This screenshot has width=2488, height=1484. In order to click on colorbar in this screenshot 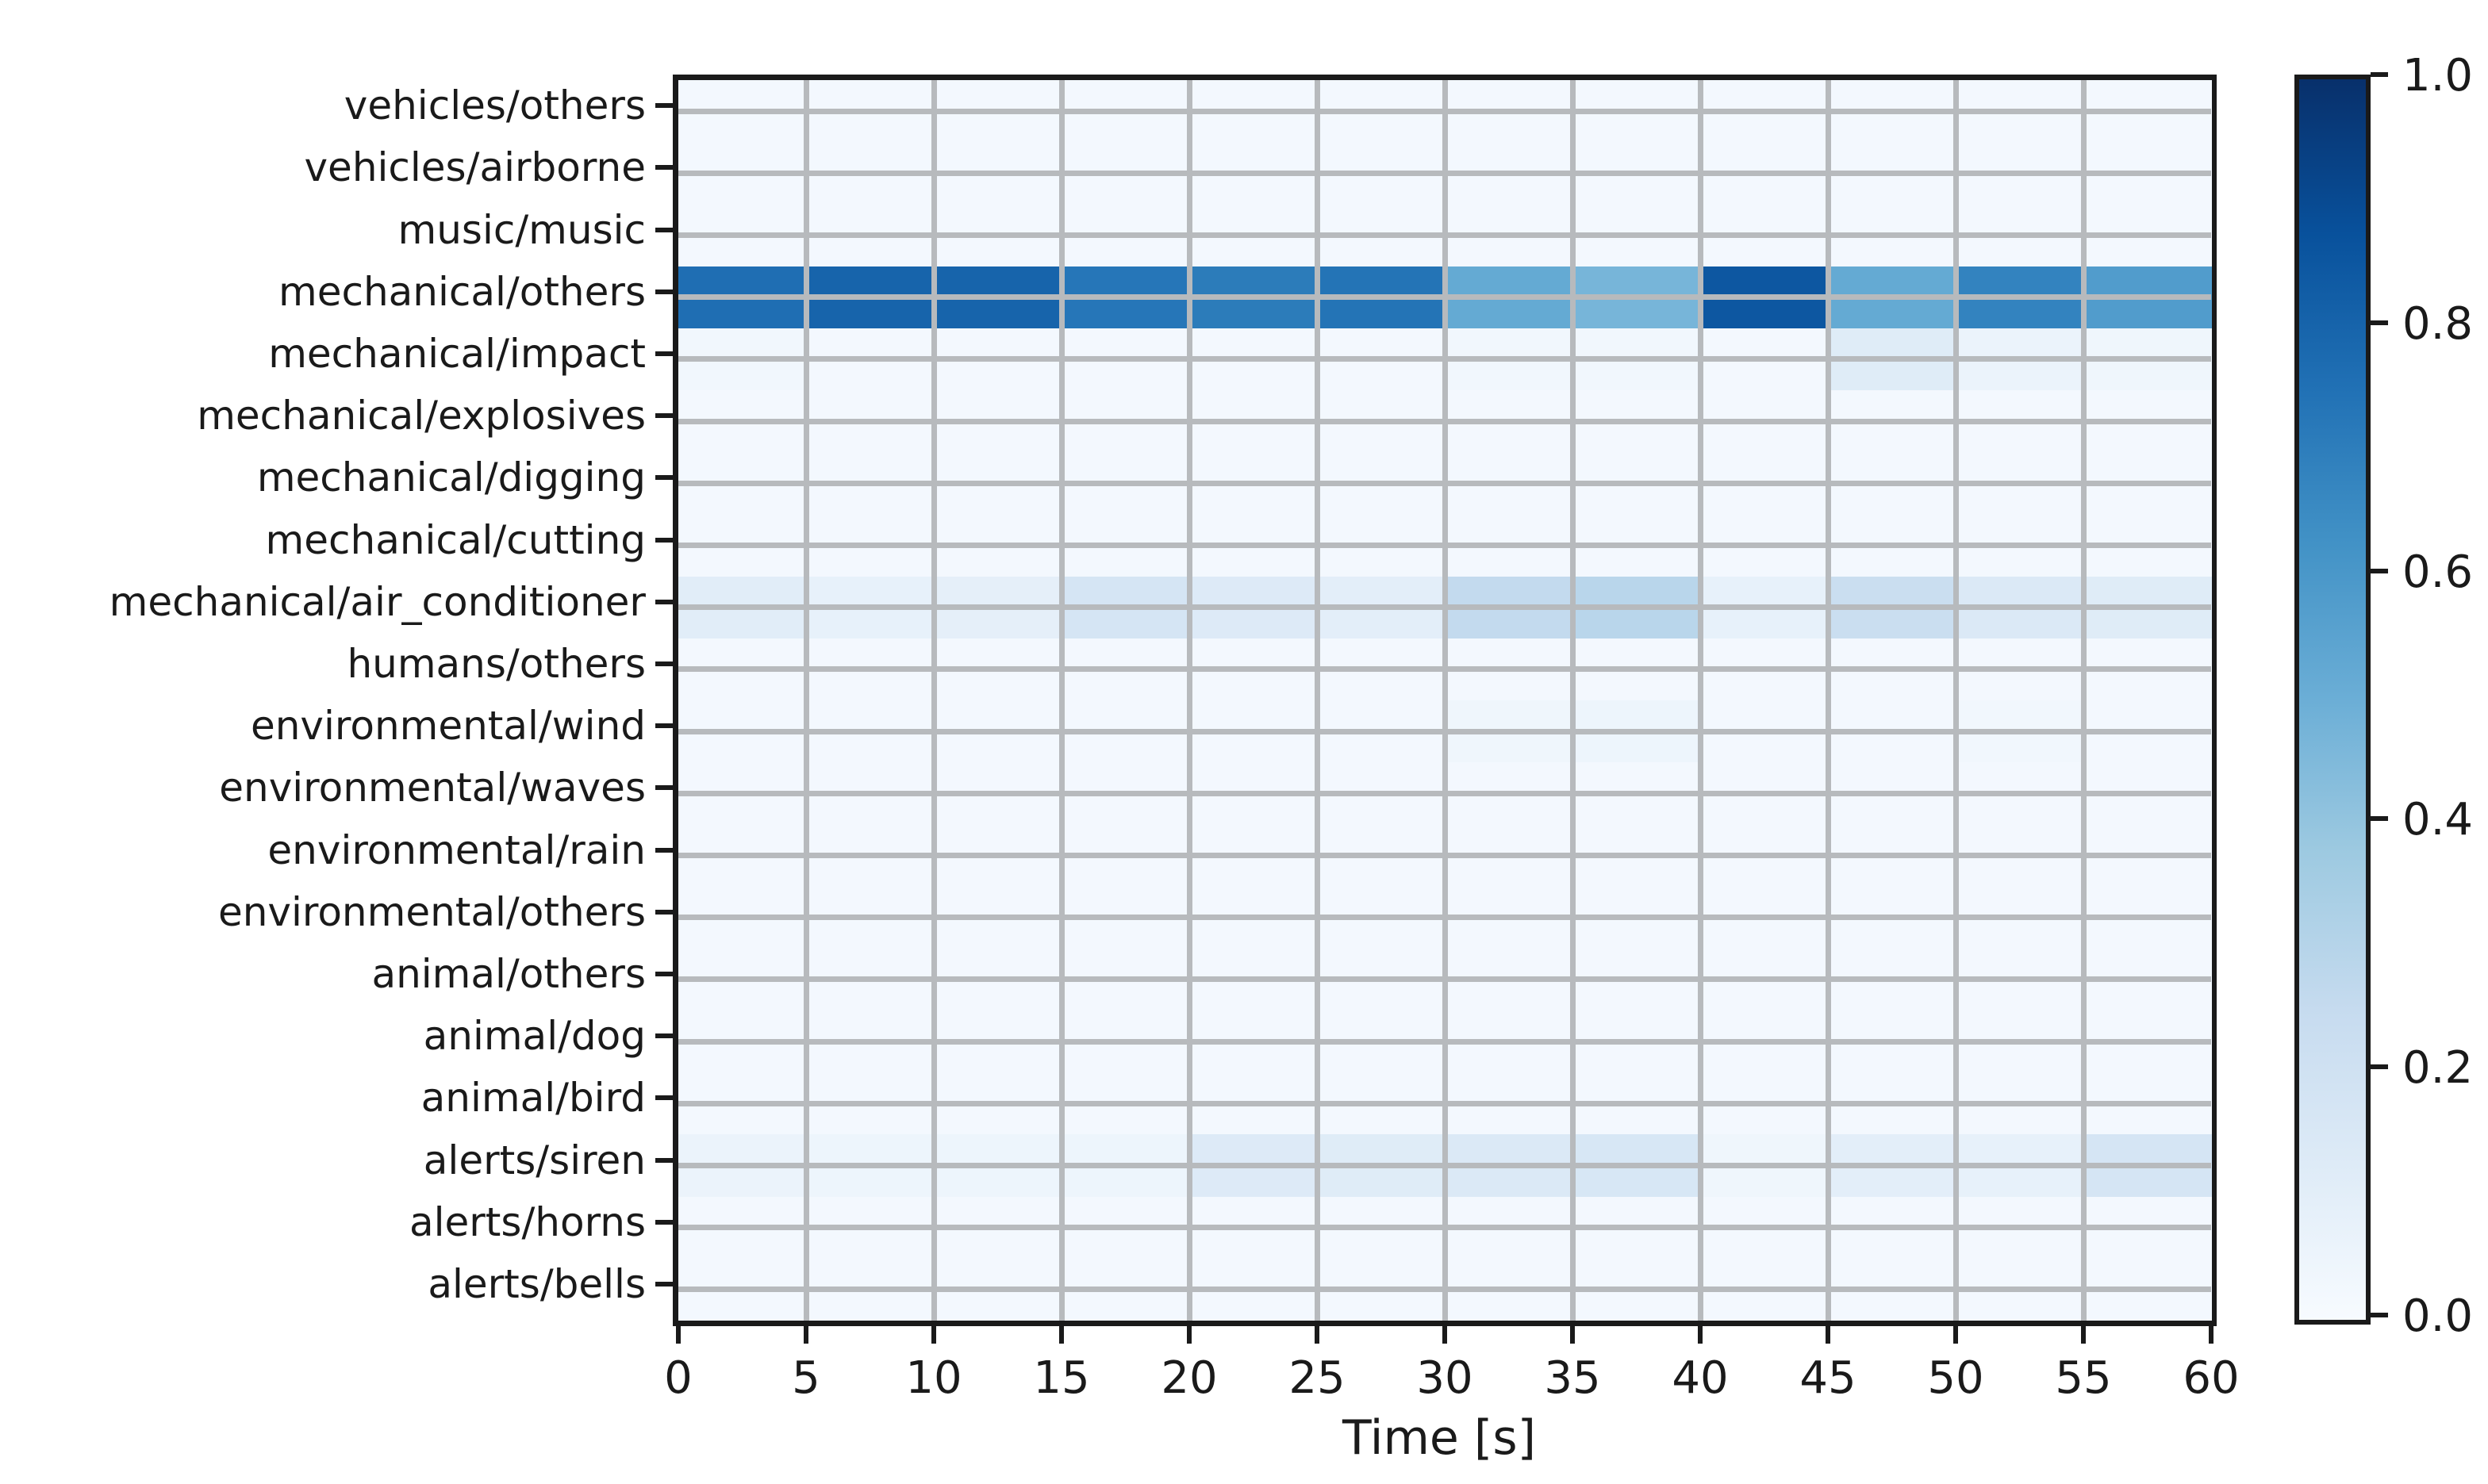, I will do `click(2332, 700)`.